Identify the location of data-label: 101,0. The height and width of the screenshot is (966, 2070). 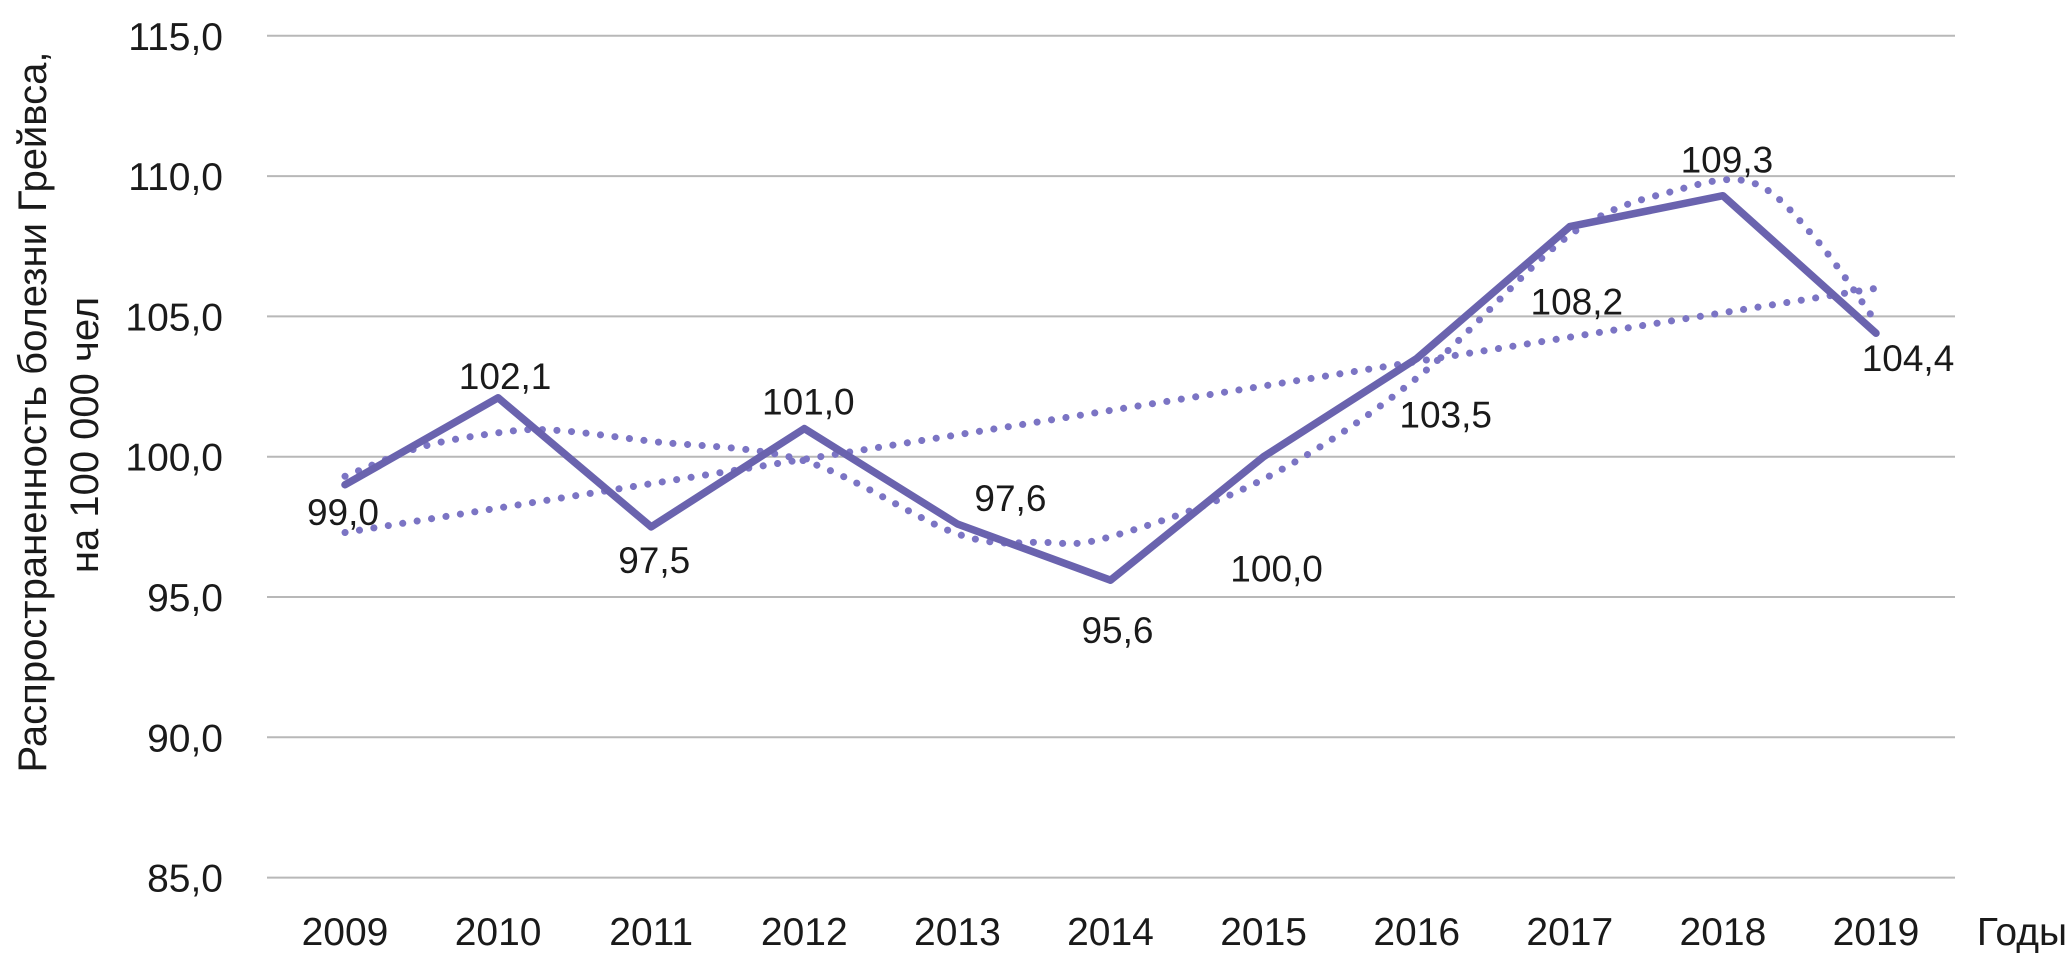
(808, 402).